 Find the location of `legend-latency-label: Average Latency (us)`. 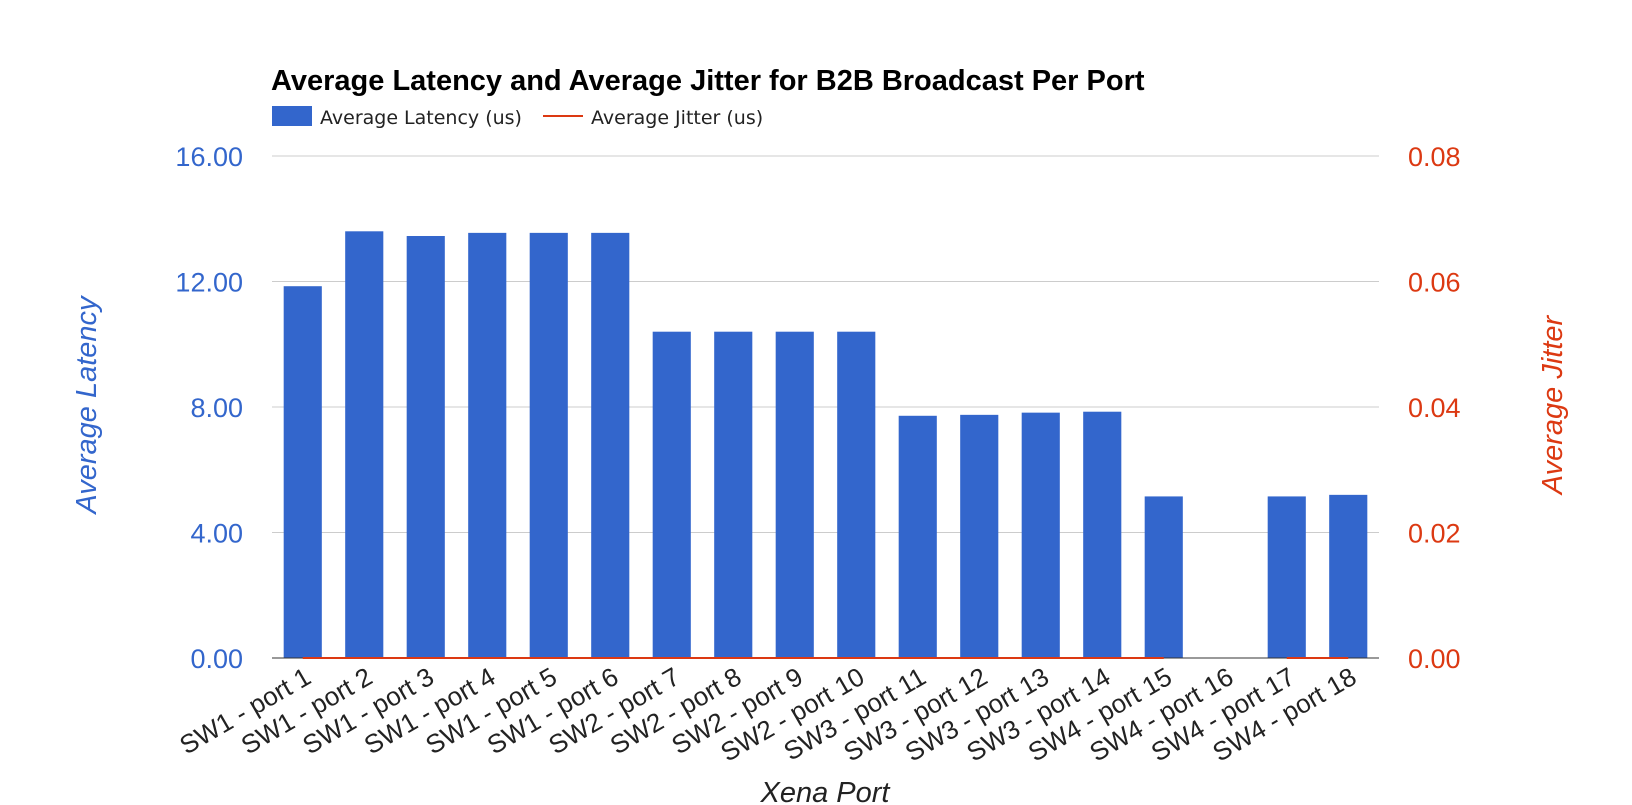

legend-latency-label: Average Latency (us) is located at coordinates (421, 118).